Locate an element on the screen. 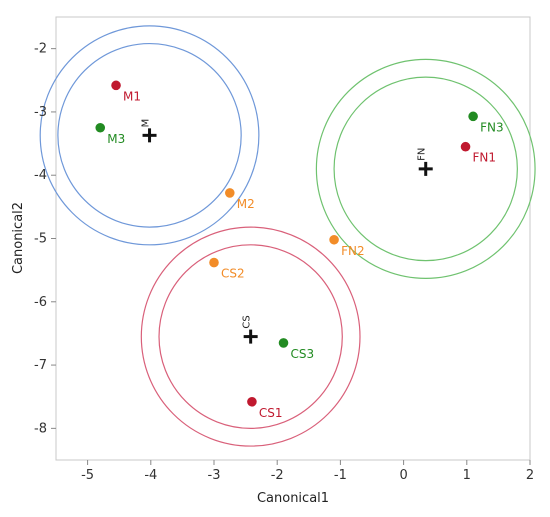 Image resolution: width=550 pixels, height=517 pixels. point-label-fn1: FN1 is located at coordinates (485, 158).